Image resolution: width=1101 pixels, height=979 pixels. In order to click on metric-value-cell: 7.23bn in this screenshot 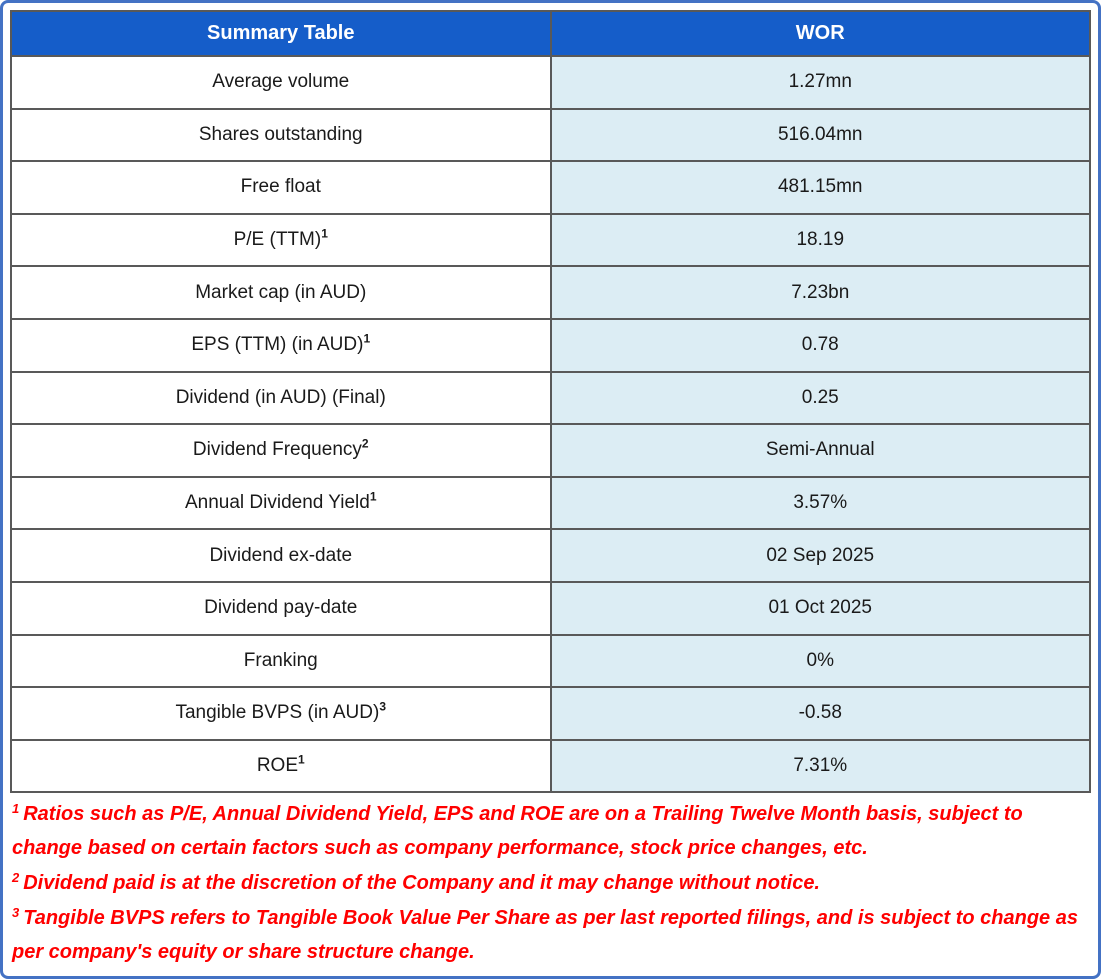, I will do `click(820, 292)`.